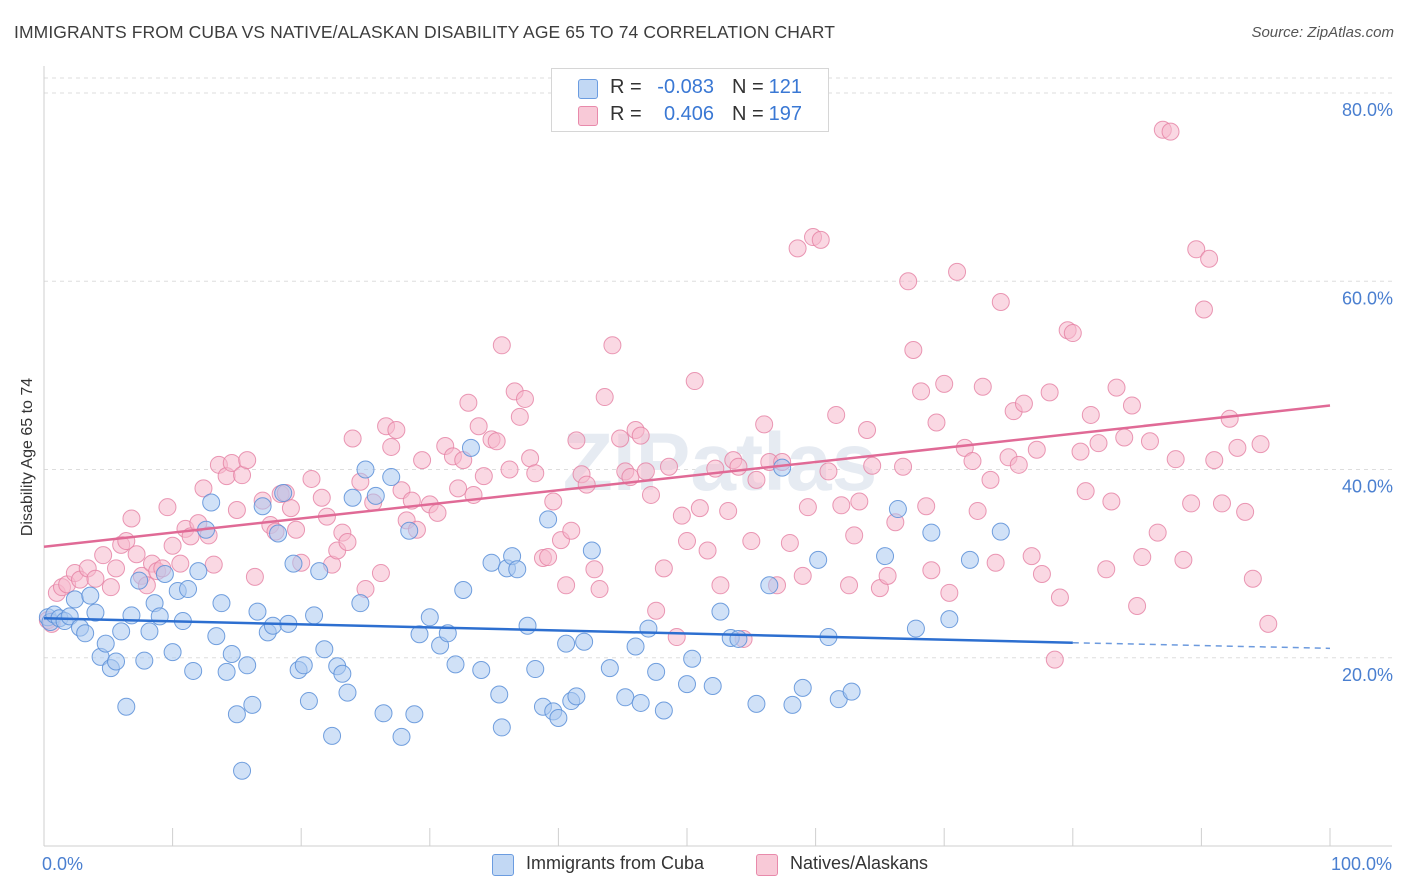 Image resolution: width=1406 pixels, height=892 pixels. What do you see at coordinates (767, 865) in the screenshot?
I see `natives-swatch` at bounding box center [767, 865].